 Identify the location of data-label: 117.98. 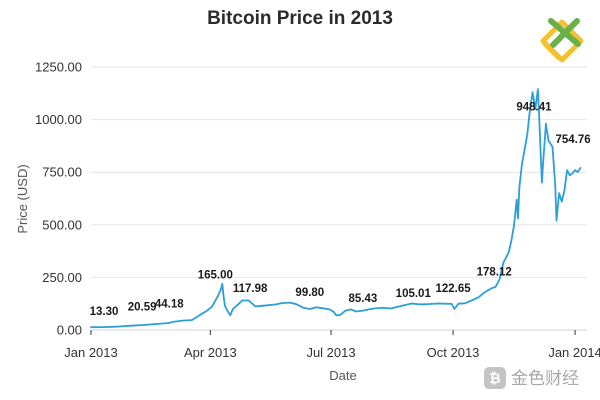
(250, 289).